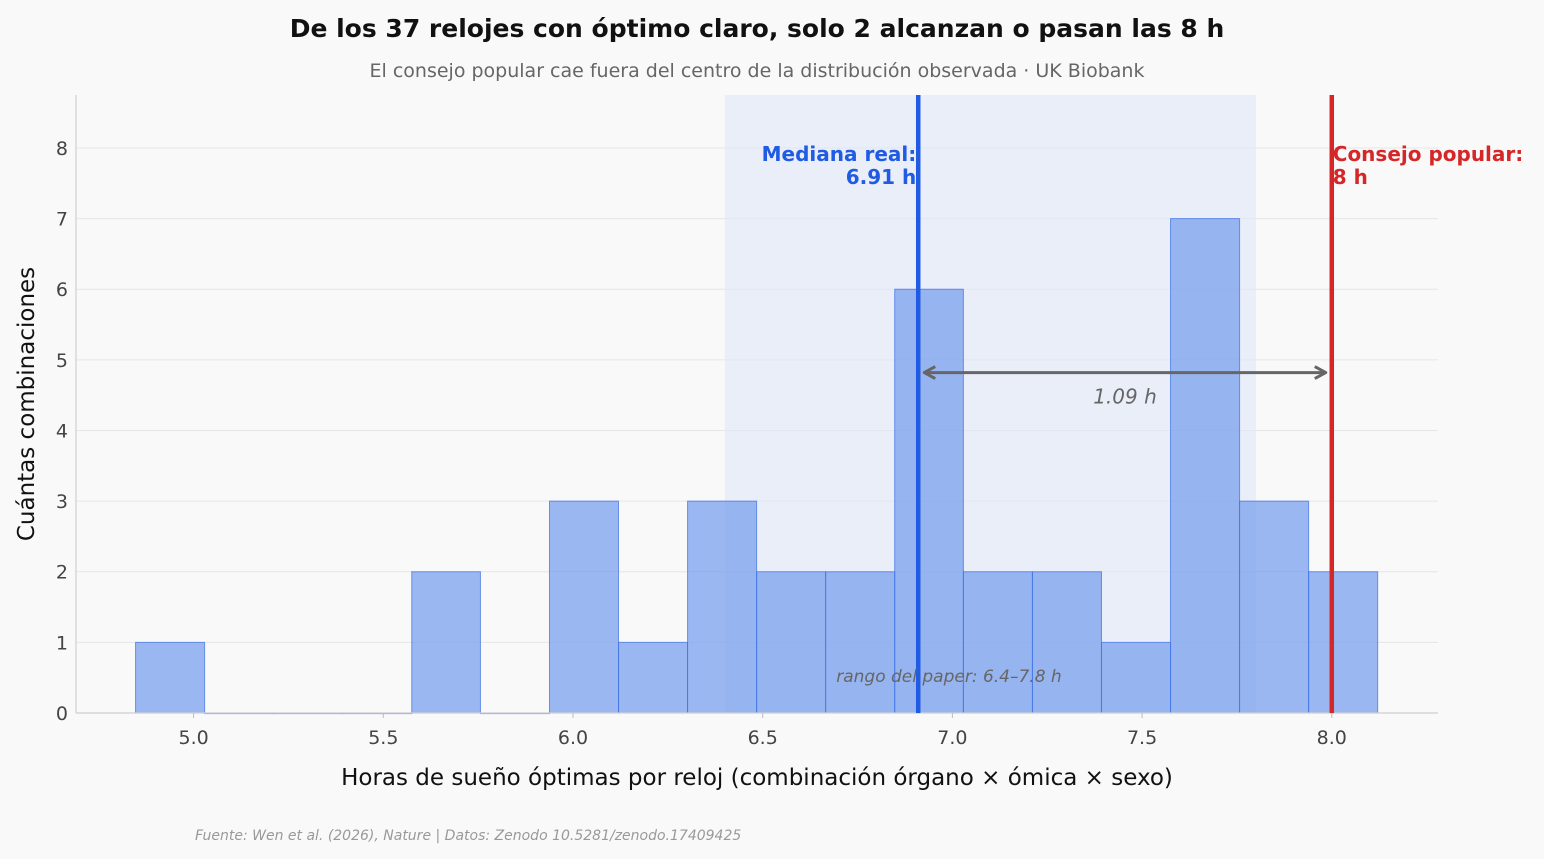 The image size is (1544, 859). Describe the element at coordinates (948, 677) in the screenshot. I see `paper-range-label: rango del paper: 6.4–7.8 h` at that location.